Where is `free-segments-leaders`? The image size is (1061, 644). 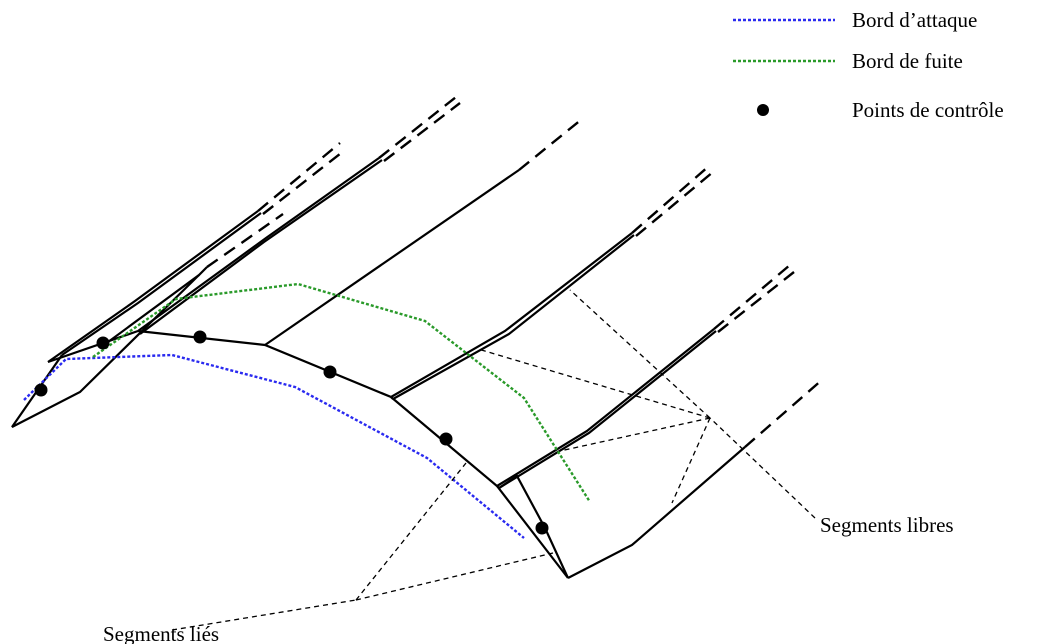
free-segments-leaders is located at coordinates (646, 404).